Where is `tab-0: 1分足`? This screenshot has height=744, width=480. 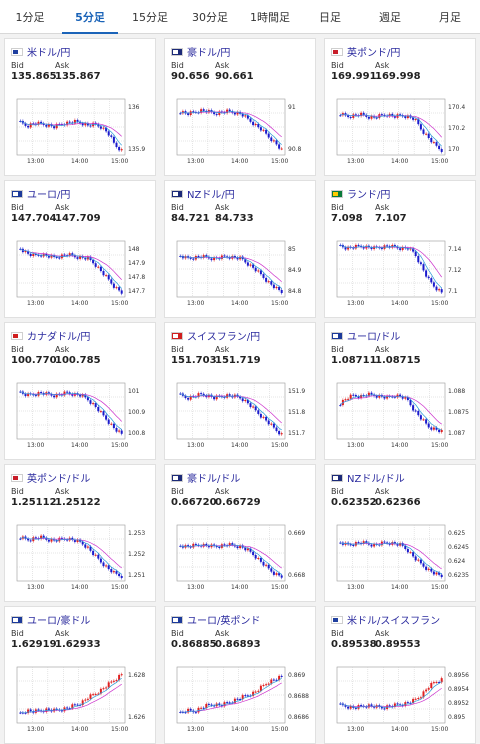 tab-0: 1分足 is located at coordinates (30, 17).